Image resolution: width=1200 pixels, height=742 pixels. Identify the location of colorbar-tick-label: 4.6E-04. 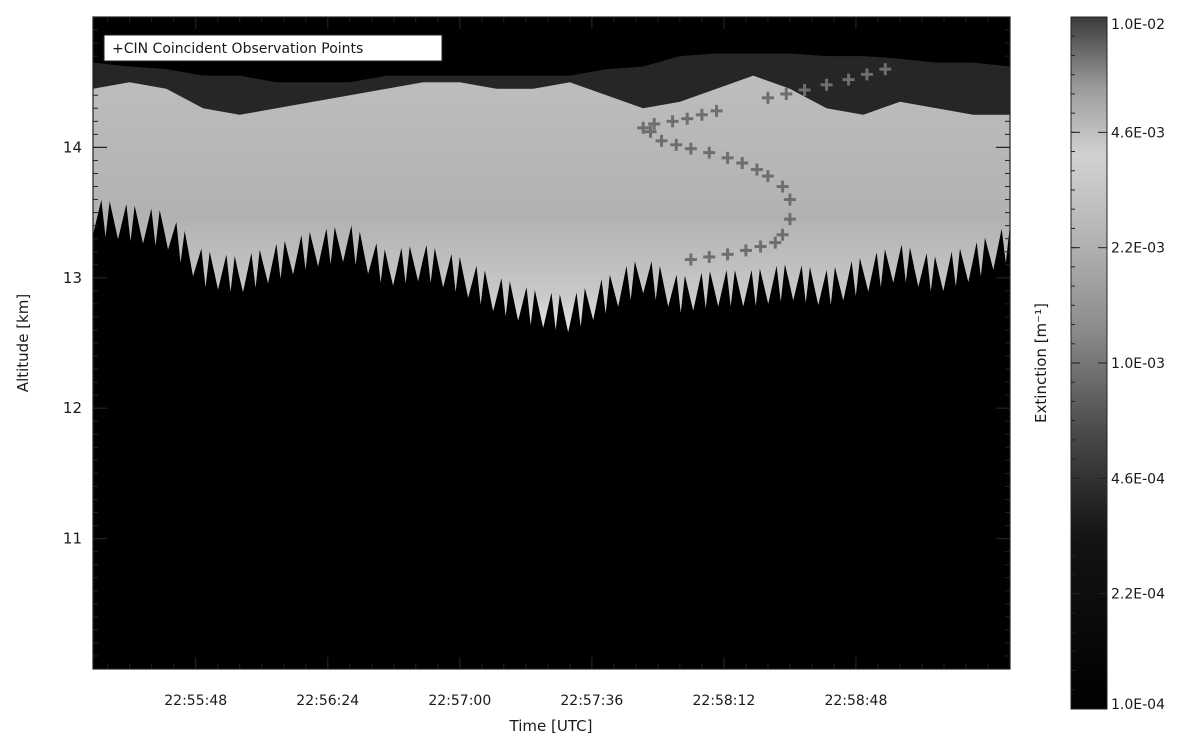
(1138, 479).